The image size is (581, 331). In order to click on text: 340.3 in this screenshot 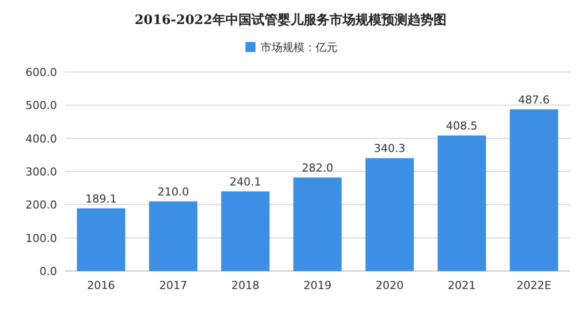, I will do `click(390, 149)`.